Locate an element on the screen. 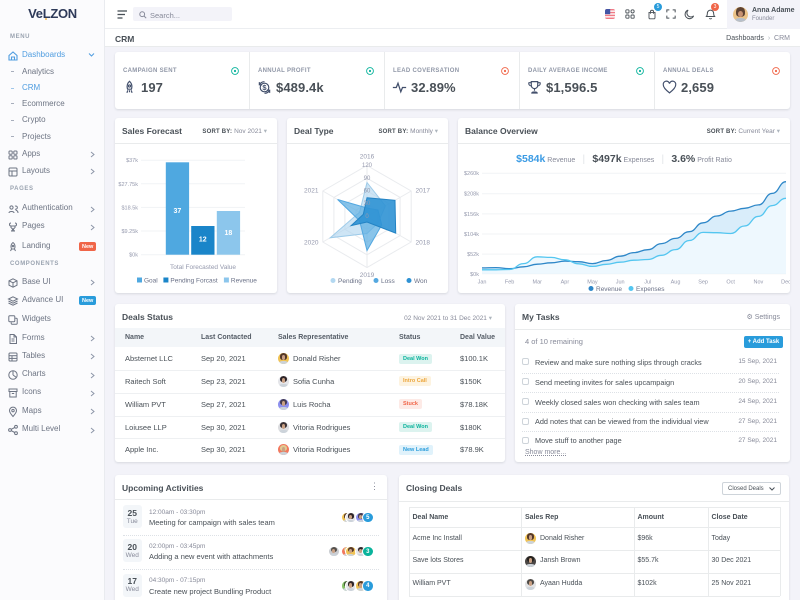 The width and height of the screenshot is (800, 600). svg-text: $9.25k is located at coordinates (129, 232).